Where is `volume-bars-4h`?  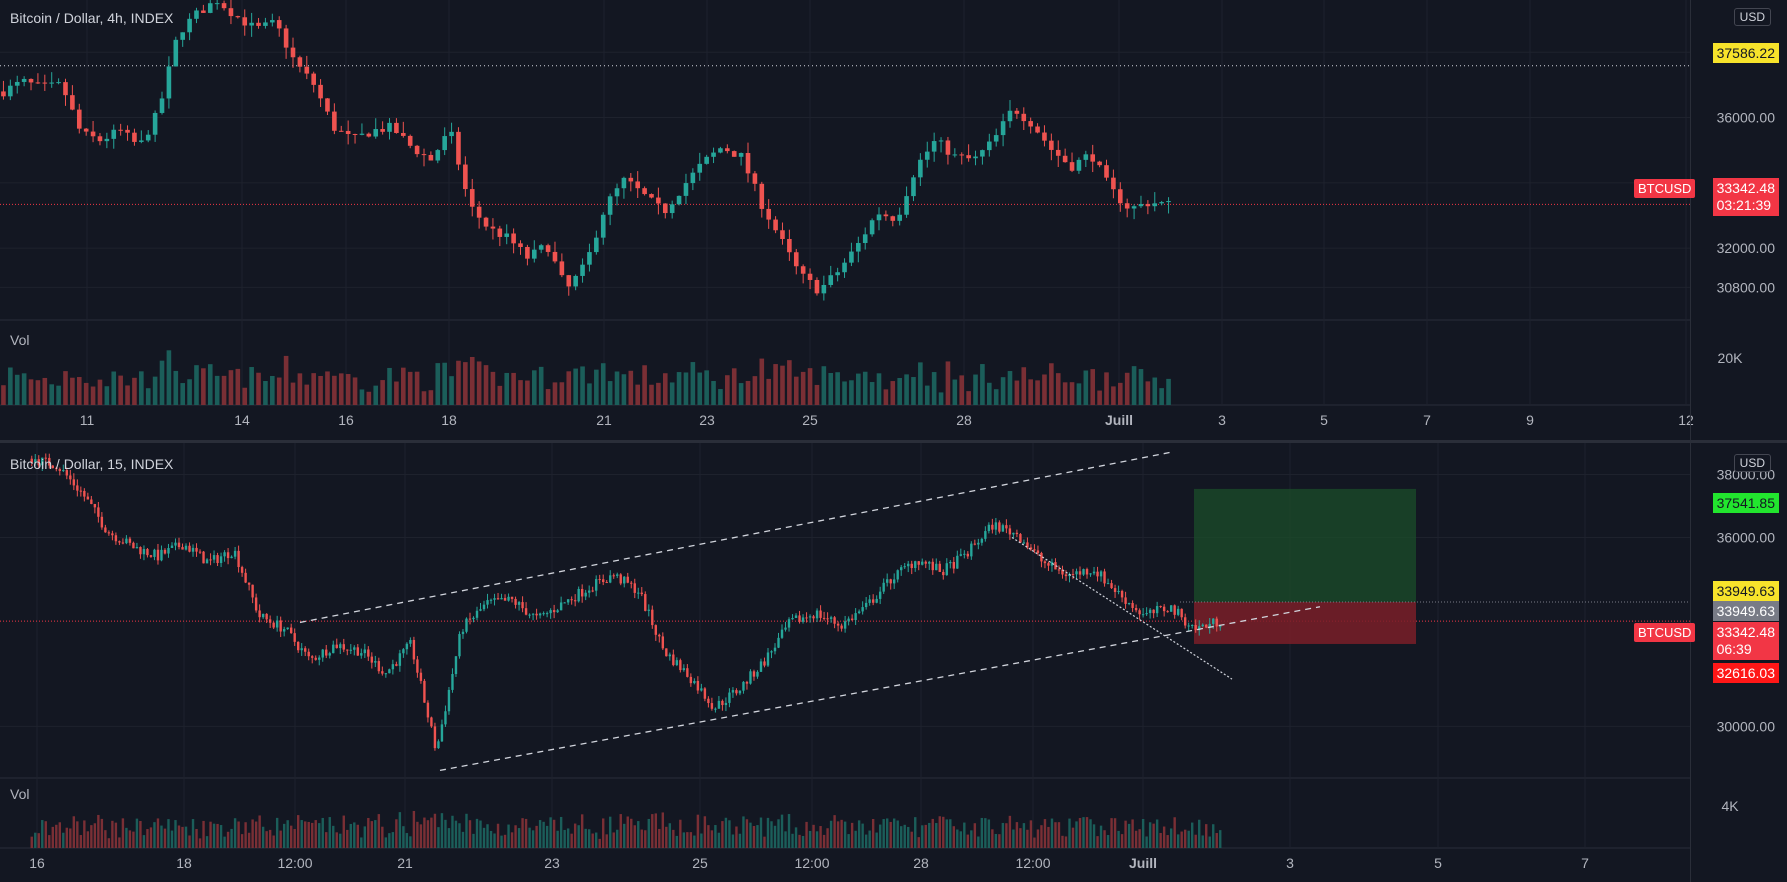
volume-bars-4h is located at coordinates (586, 377).